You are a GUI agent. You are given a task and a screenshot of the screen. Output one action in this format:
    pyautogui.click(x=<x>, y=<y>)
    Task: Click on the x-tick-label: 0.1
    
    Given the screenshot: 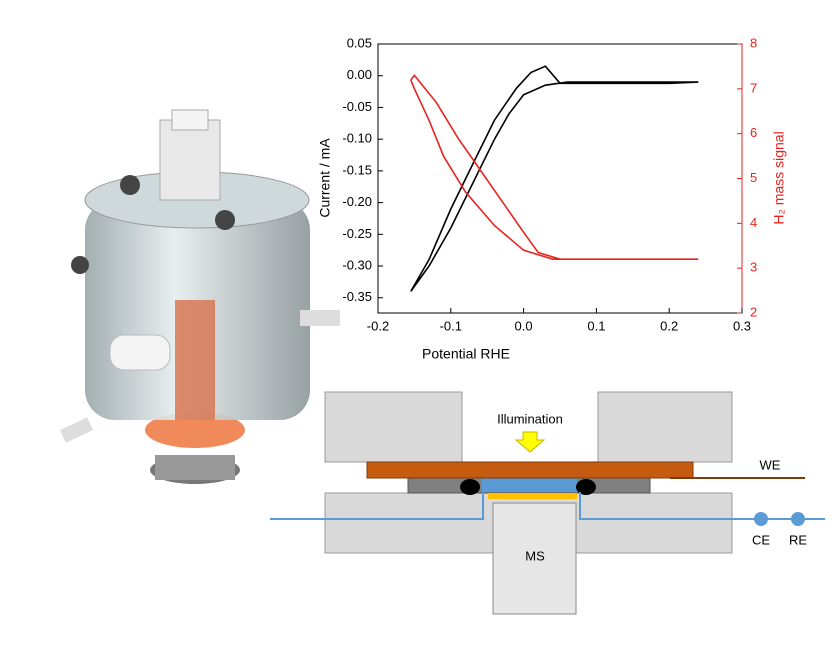 What is the action you would take?
    pyautogui.click(x=596, y=325)
    